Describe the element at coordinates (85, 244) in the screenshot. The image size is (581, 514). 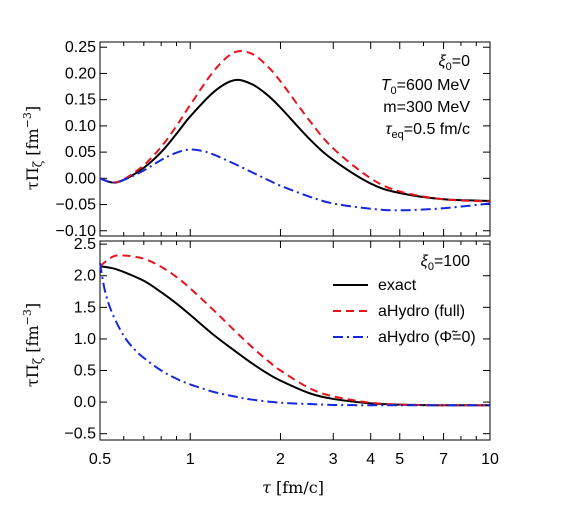
I see `y-tick-label: 2.5` at that location.